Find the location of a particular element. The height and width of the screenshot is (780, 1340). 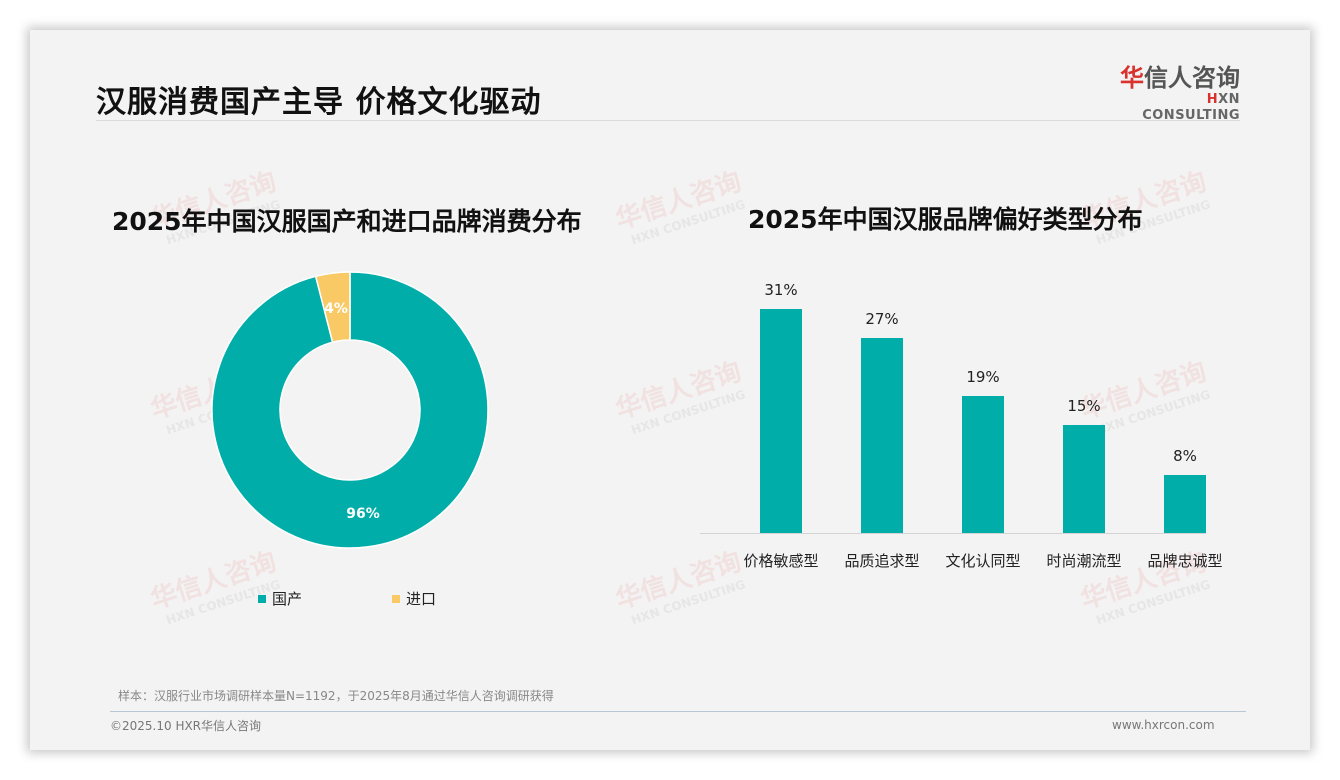

donut-chart: 96% 4% is located at coordinates (350, 410).